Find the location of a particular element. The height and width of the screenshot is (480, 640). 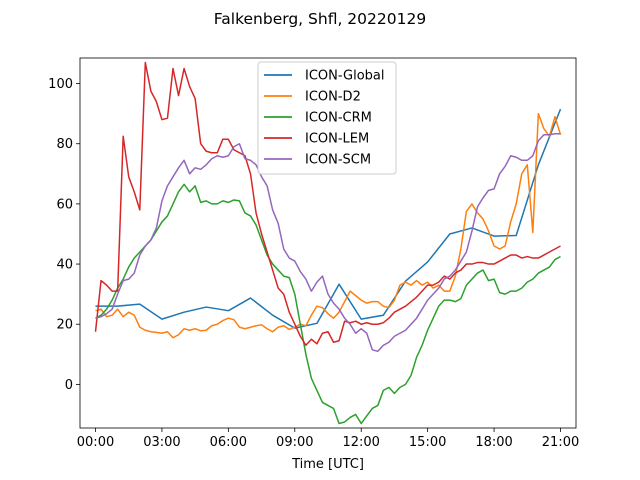

x-tick-label-3: 09:00 is located at coordinates (294, 442).